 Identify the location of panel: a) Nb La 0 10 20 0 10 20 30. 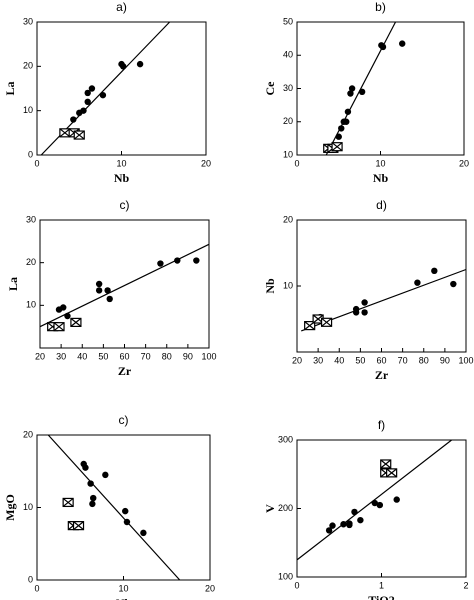
(107, 92).